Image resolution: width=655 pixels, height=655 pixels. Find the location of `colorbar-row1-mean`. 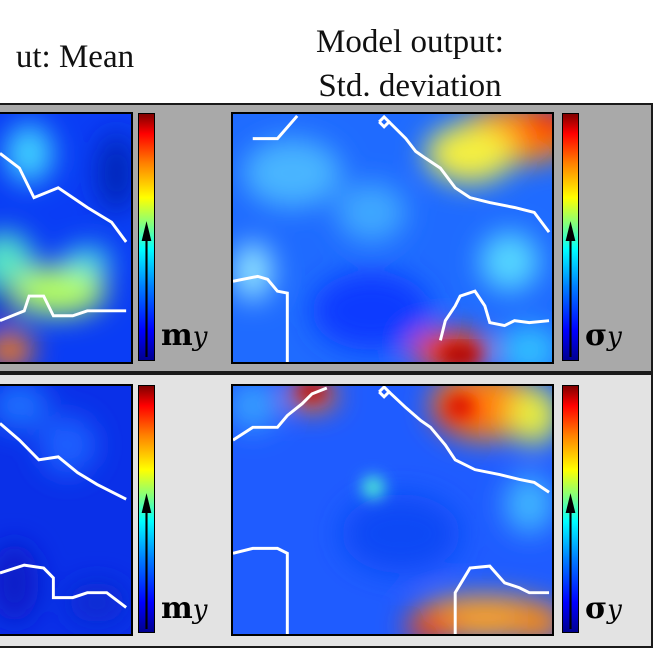

colorbar-row1-mean is located at coordinates (146, 237).